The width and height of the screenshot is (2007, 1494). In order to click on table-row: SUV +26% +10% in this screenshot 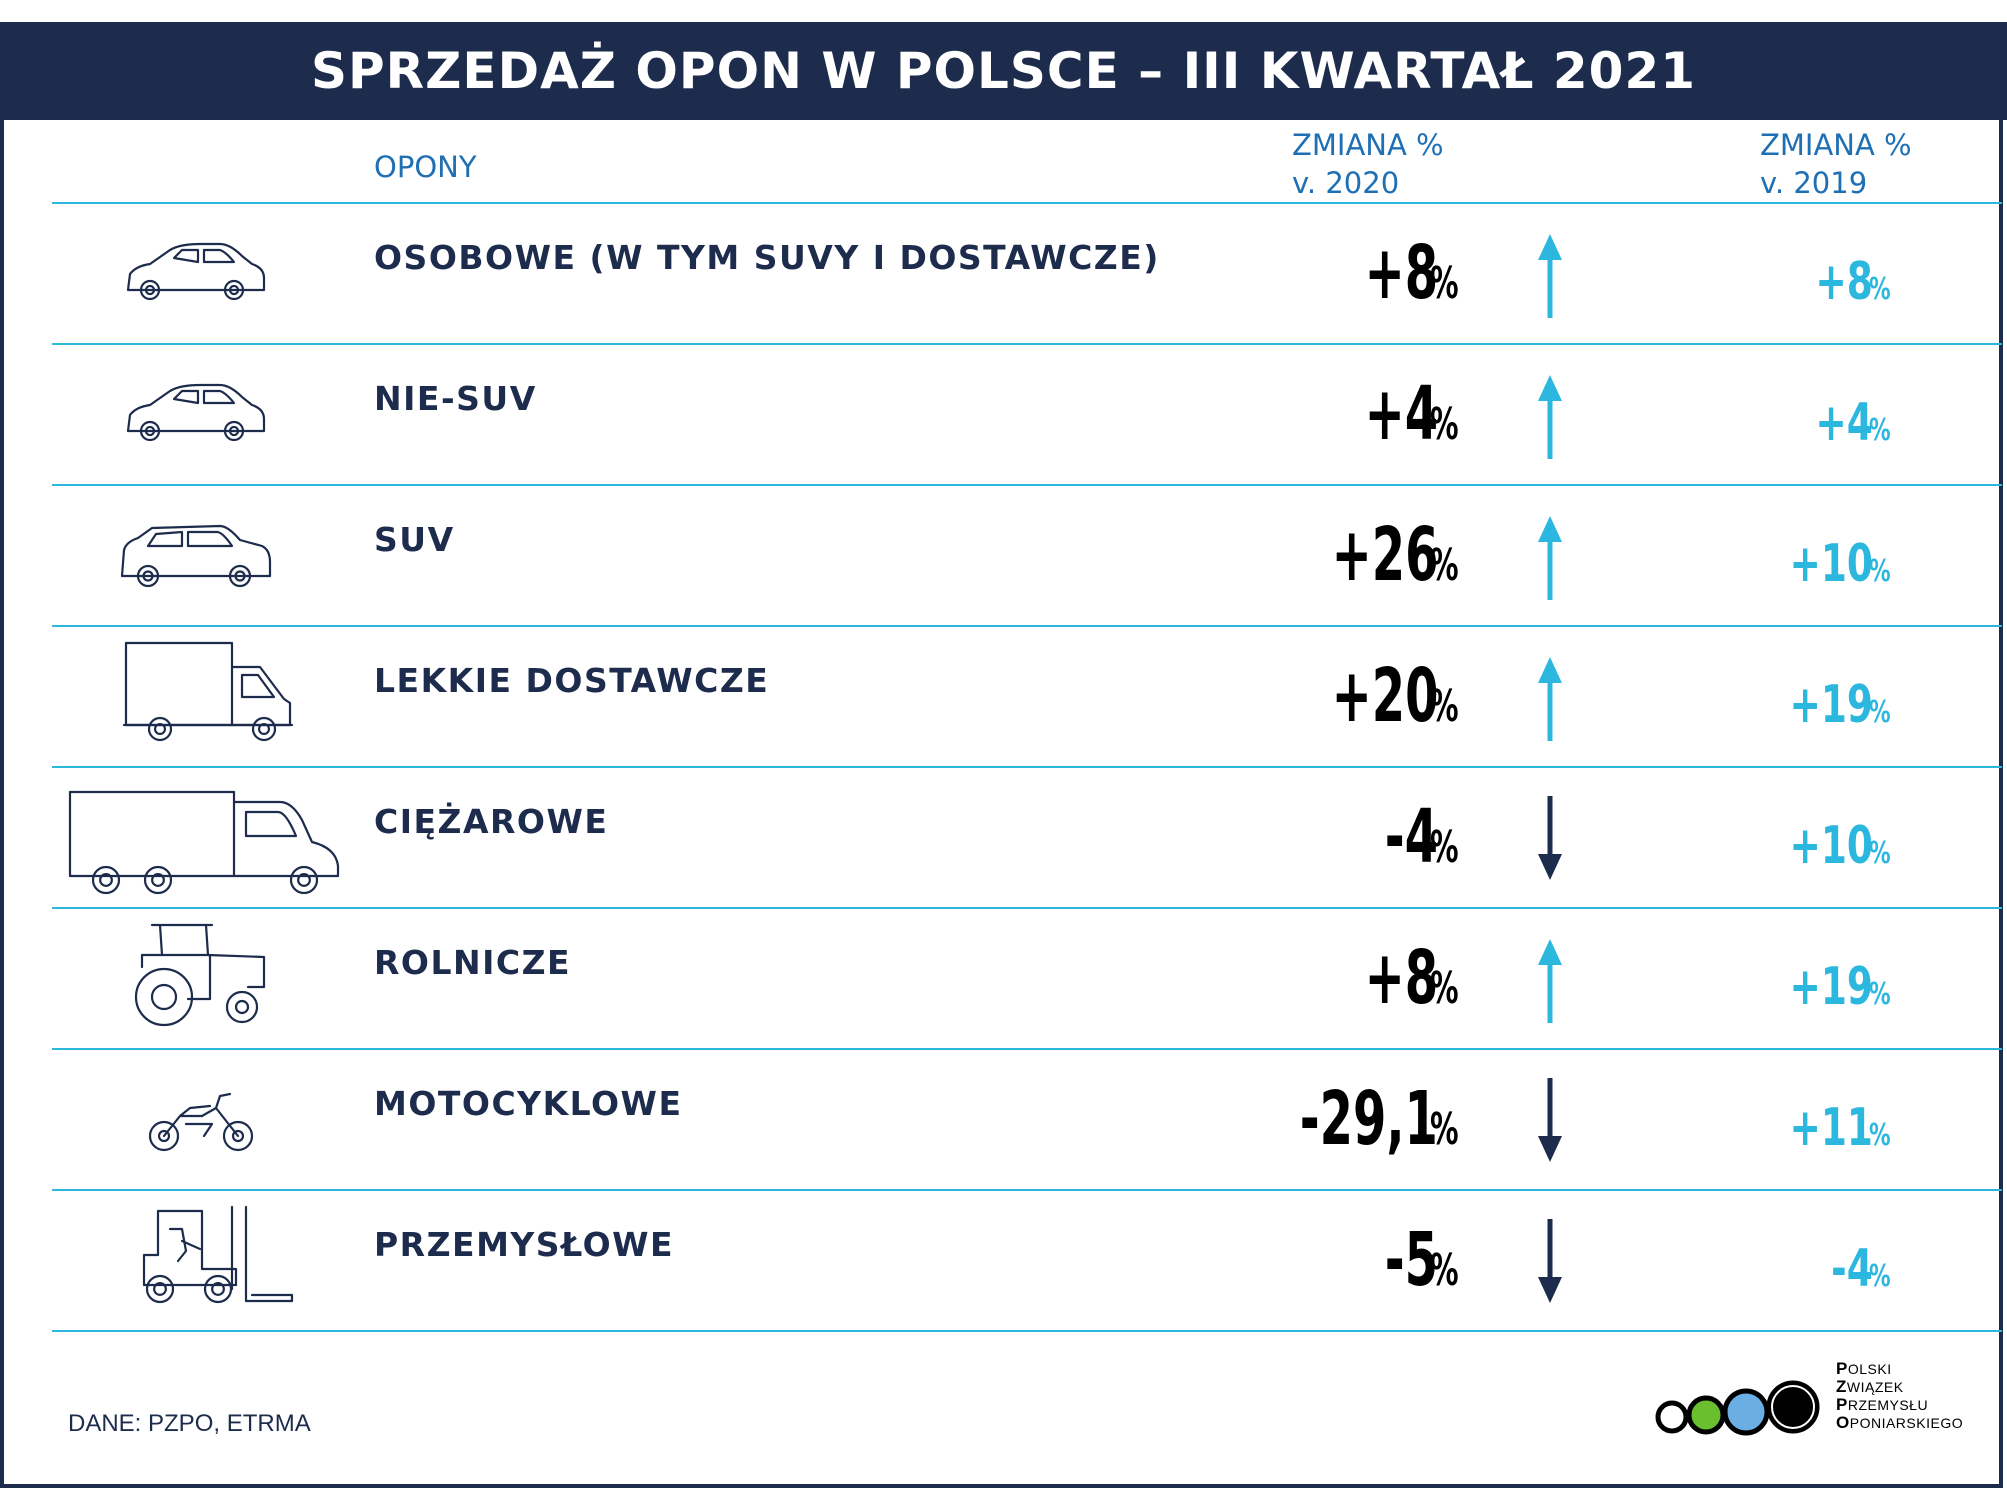, I will do `click(1003, 554)`.